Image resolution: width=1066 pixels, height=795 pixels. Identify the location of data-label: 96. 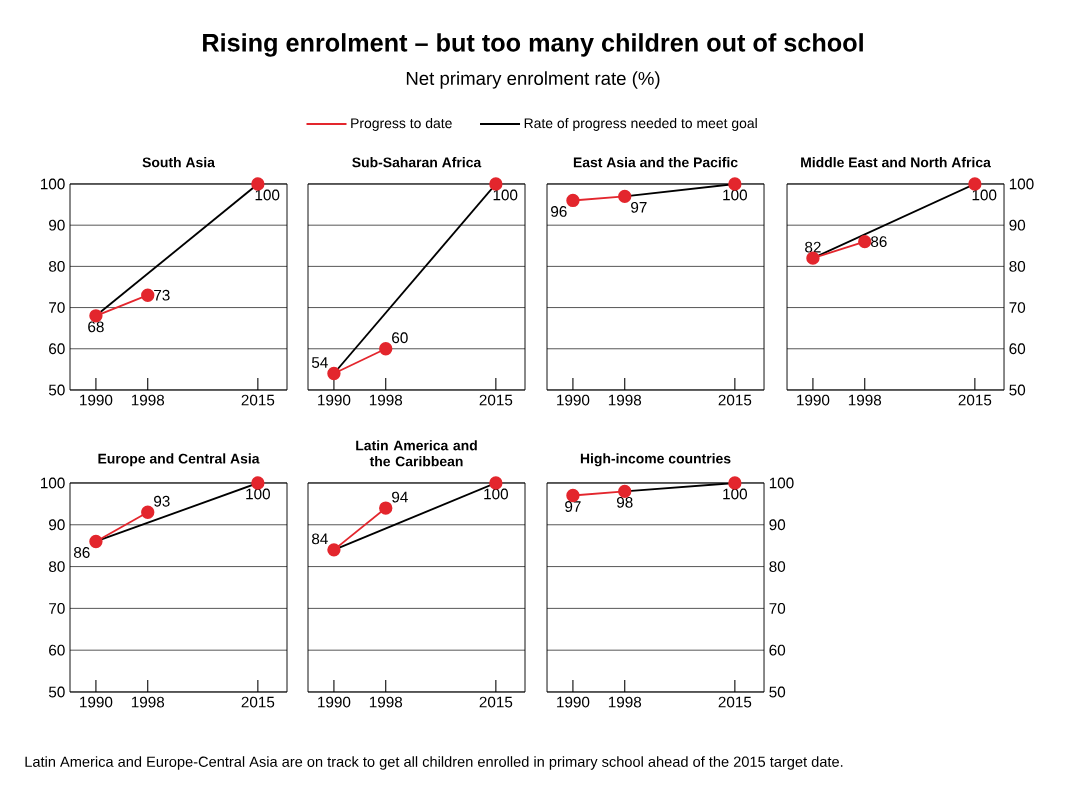
(559, 211).